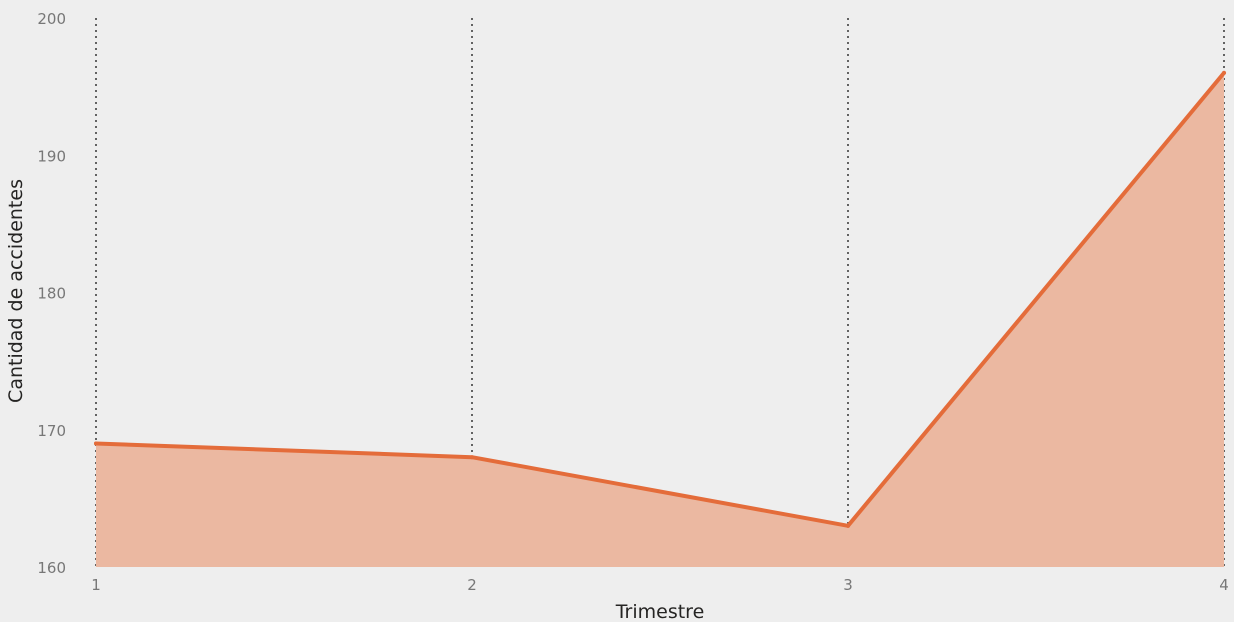 The width and height of the screenshot is (1234, 622). What do you see at coordinates (51, 431) in the screenshot?
I see `y-tick-label-170: 170` at bounding box center [51, 431].